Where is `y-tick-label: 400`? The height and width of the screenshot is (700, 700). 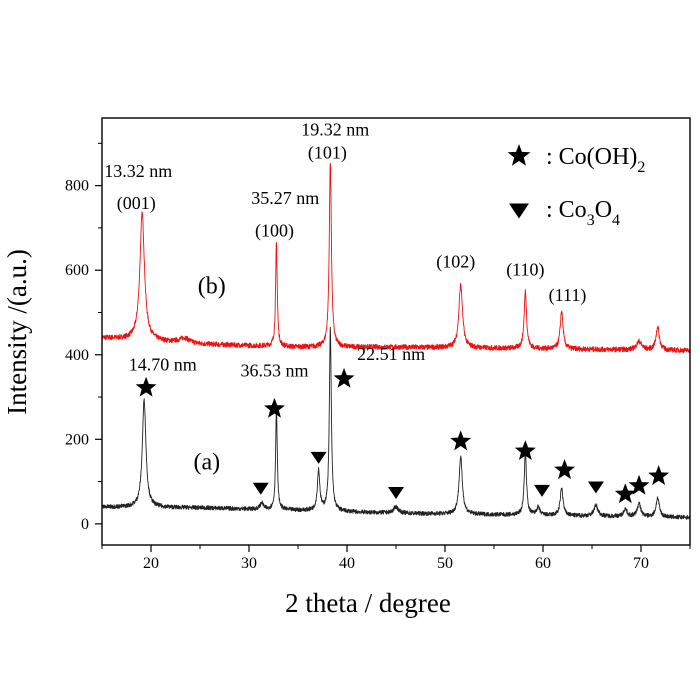
y-tick-label: 400 is located at coordinates (77, 355).